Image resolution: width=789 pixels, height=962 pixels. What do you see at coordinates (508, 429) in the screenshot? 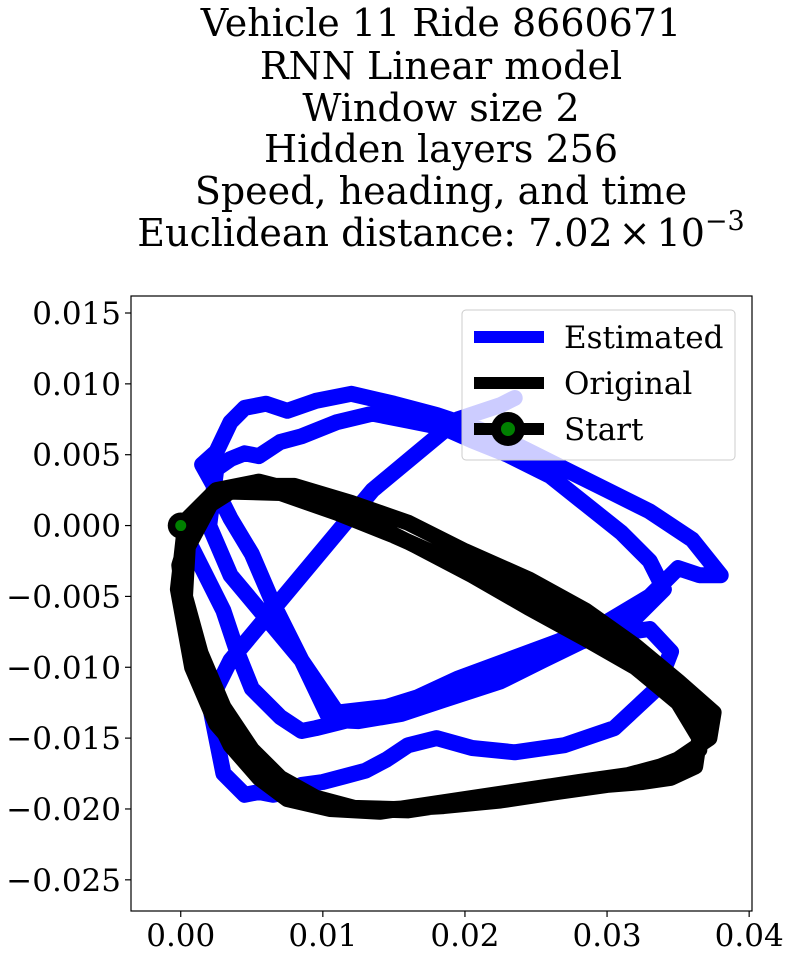
I see `legend-start-marker` at bounding box center [508, 429].